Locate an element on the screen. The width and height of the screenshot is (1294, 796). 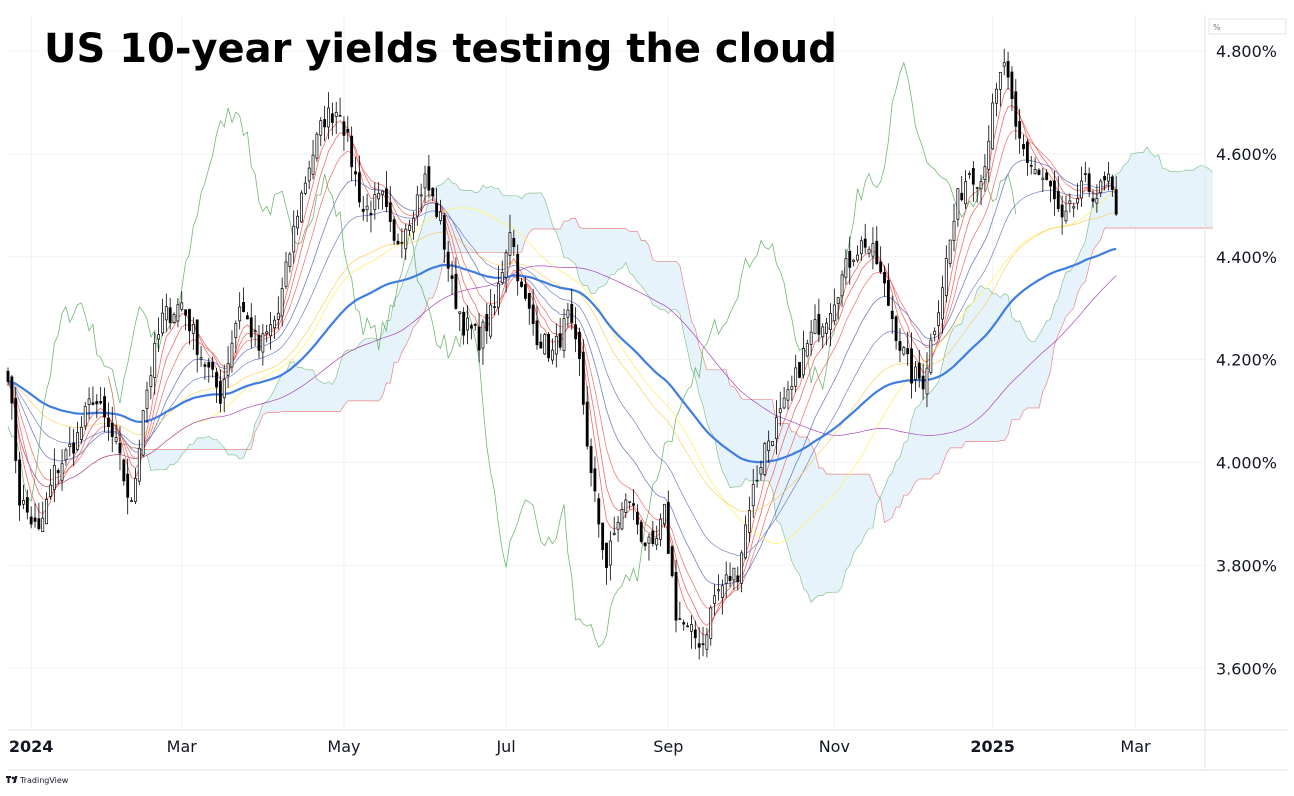
x-tick-label: Sep is located at coordinates (668, 746).